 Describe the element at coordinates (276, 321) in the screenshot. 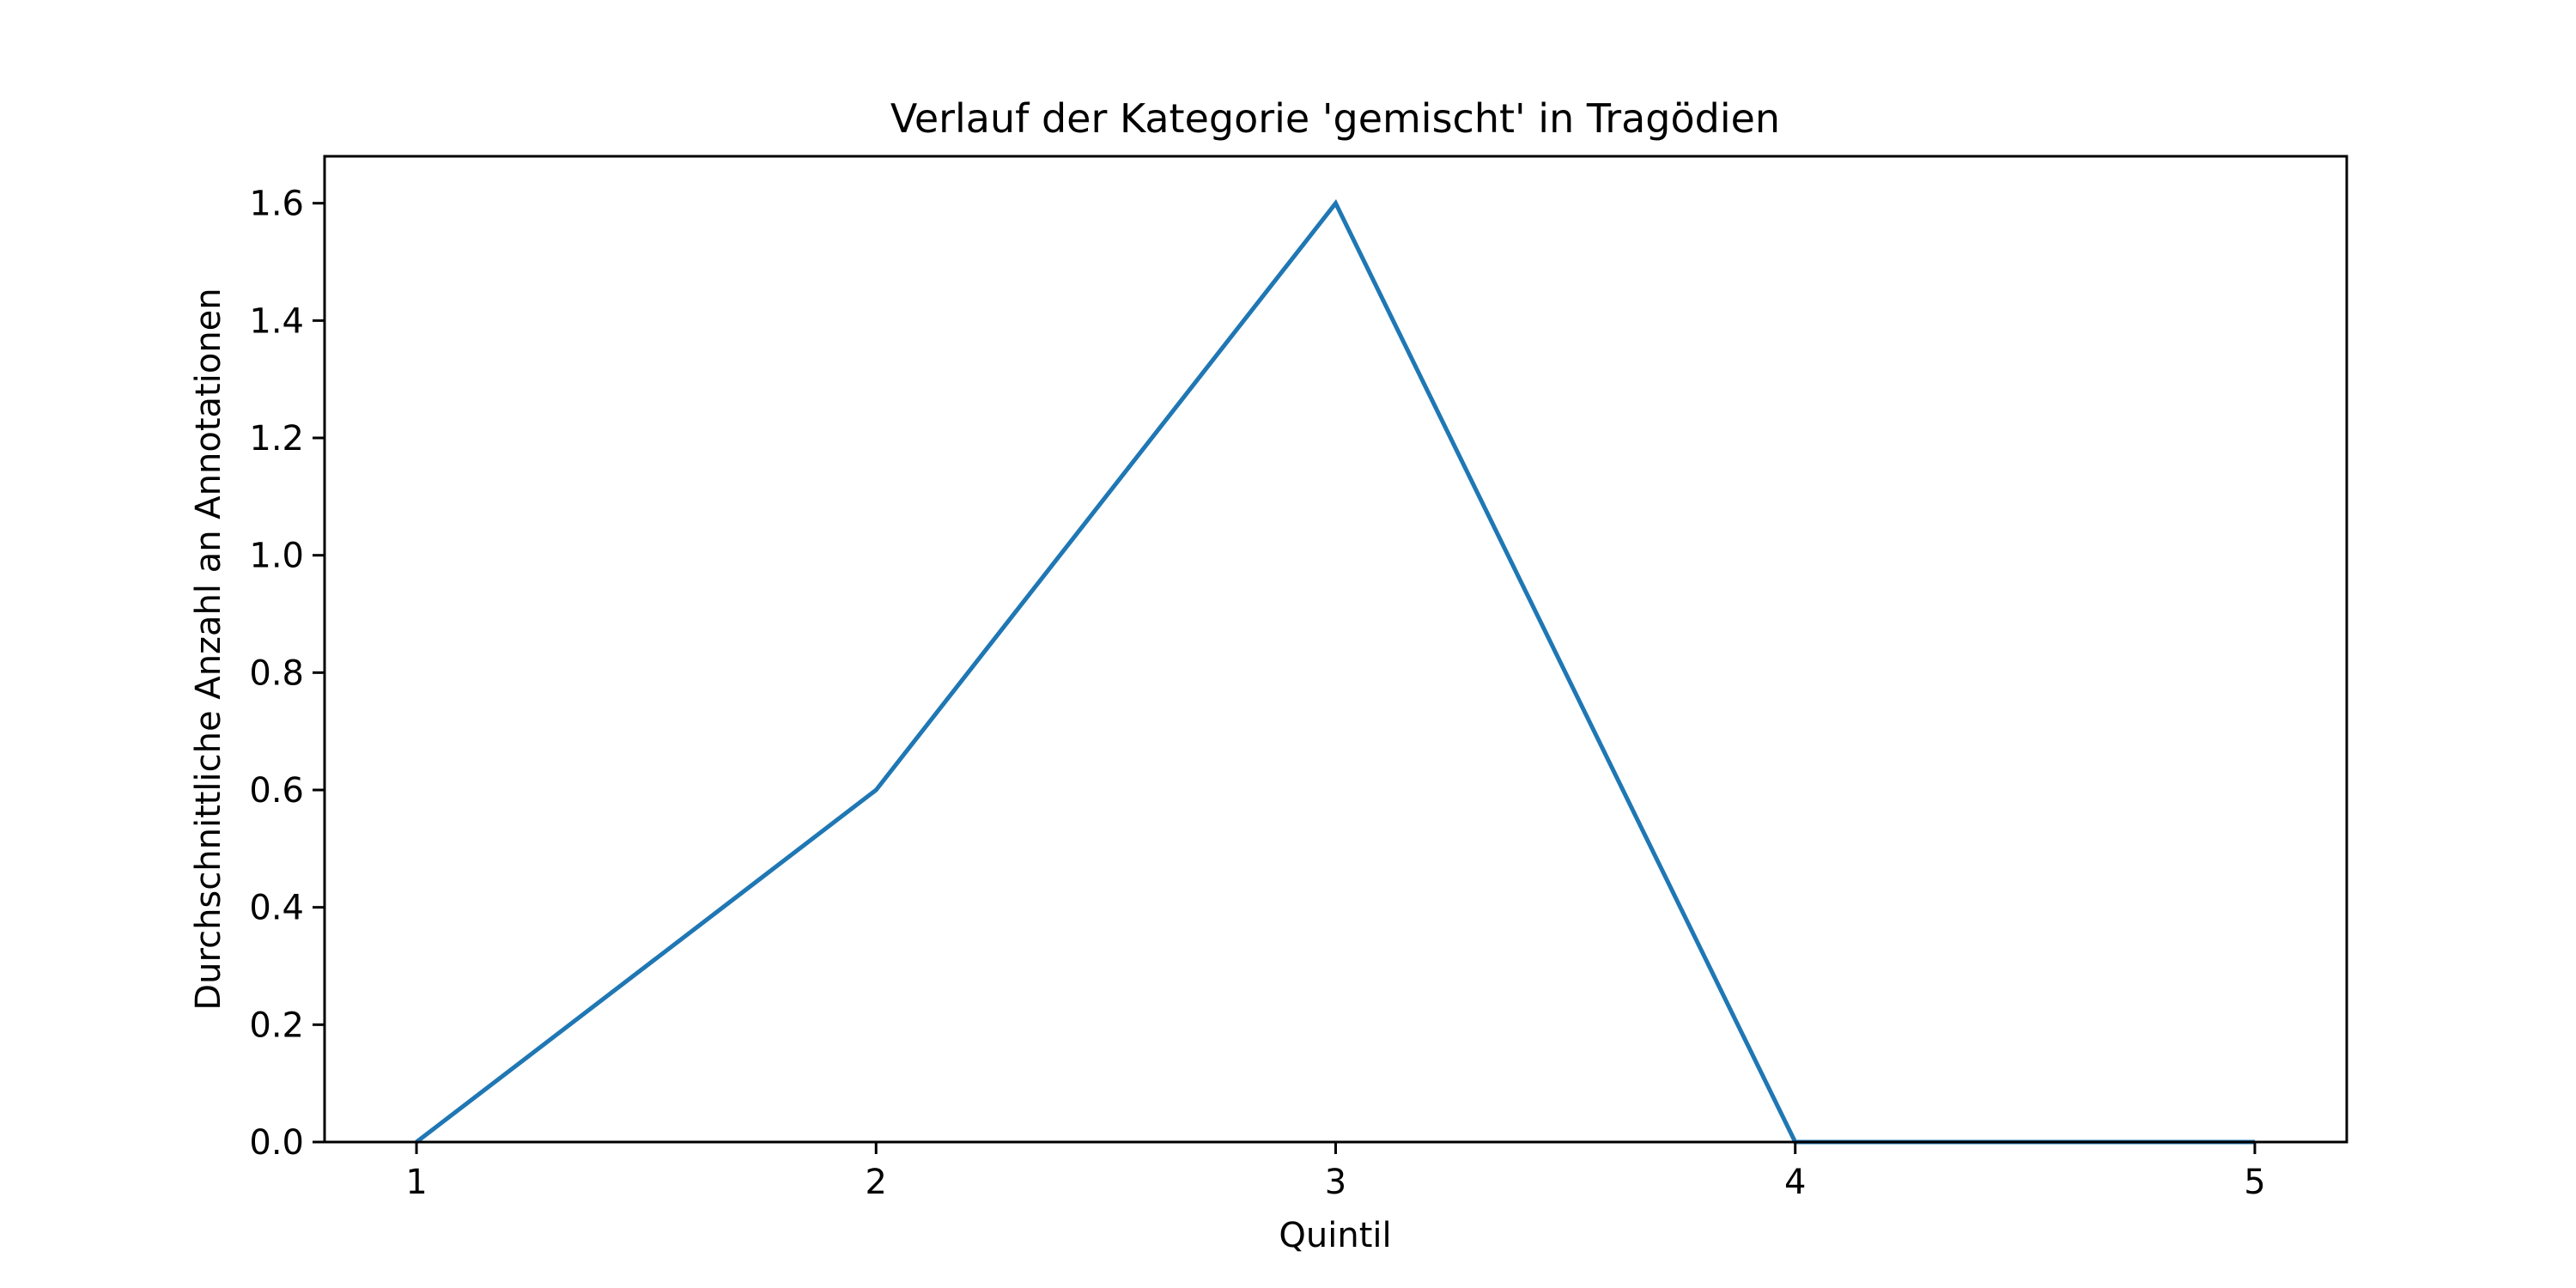

I see `y-tick-label: 1.4` at that location.